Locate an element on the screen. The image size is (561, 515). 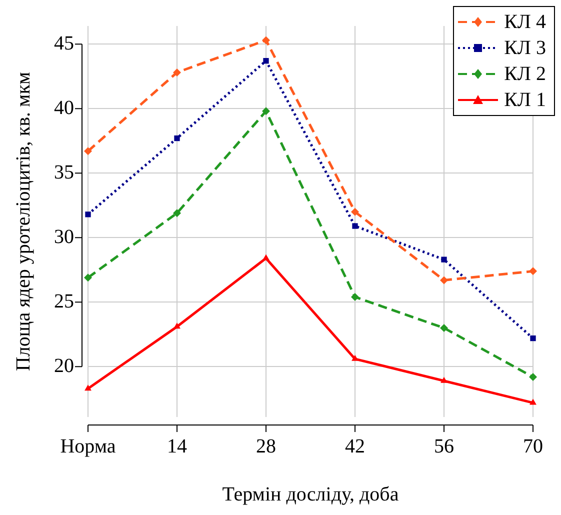
x-tick-label: 70 is located at coordinates (533, 446).